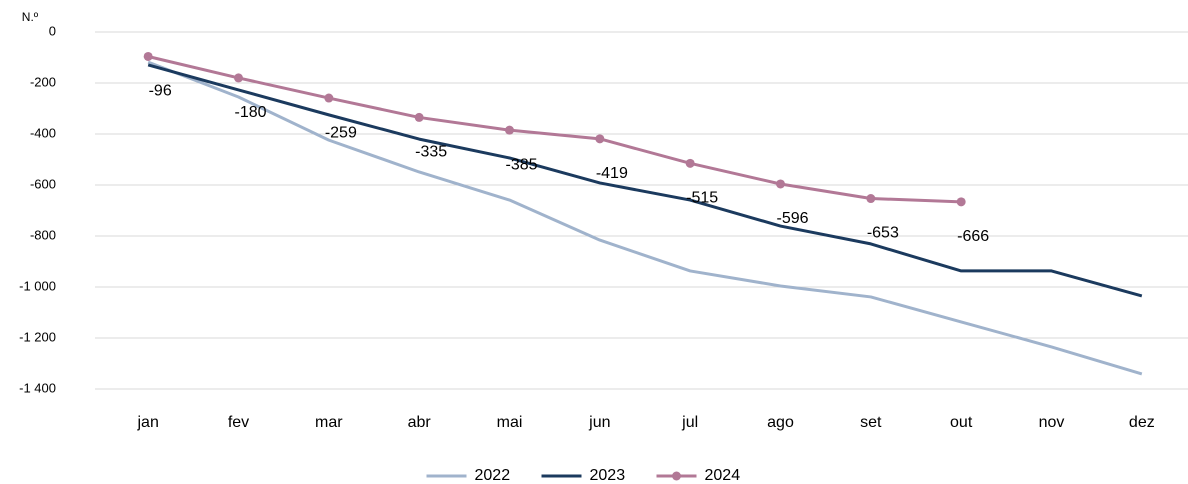 This screenshot has height=484, width=1188. What do you see at coordinates (676, 476) in the screenshot?
I see `legend-marker` at bounding box center [676, 476].